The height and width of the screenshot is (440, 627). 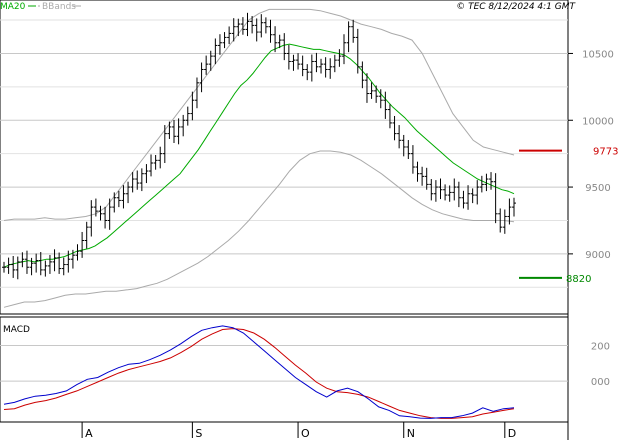 I want to click on legend-ma20: MA20, so click(x=13, y=7).